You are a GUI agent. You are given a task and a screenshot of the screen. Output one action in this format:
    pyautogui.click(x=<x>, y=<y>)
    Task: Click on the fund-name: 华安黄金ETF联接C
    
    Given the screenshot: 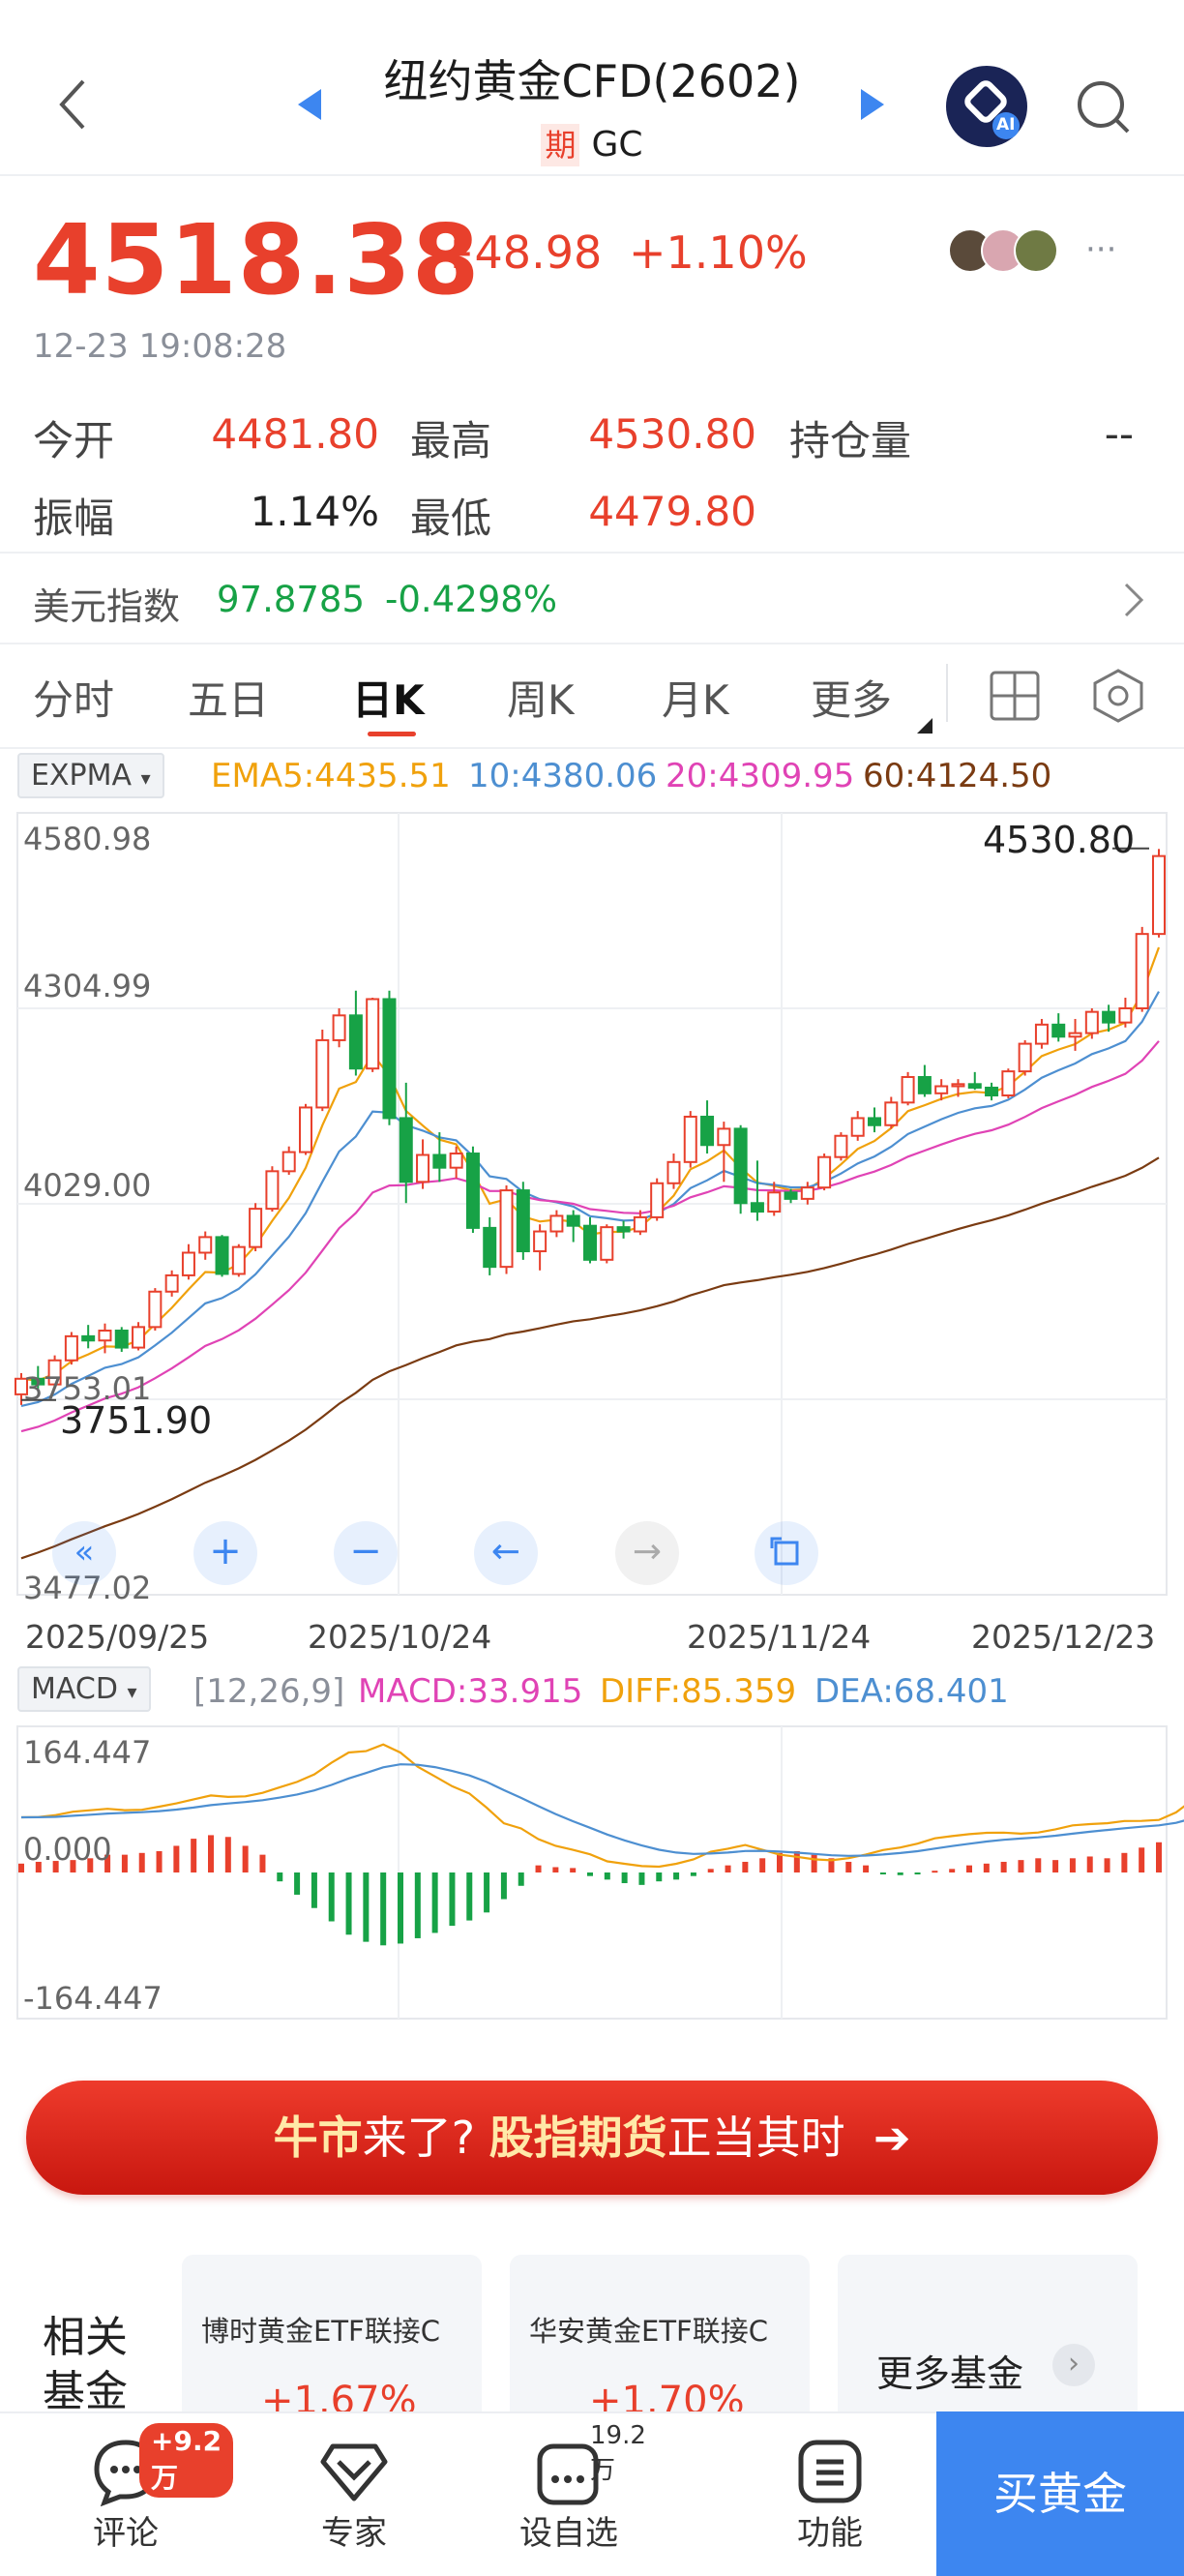 What is the action you would take?
    pyautogui.click(x=648, y=2331)
    